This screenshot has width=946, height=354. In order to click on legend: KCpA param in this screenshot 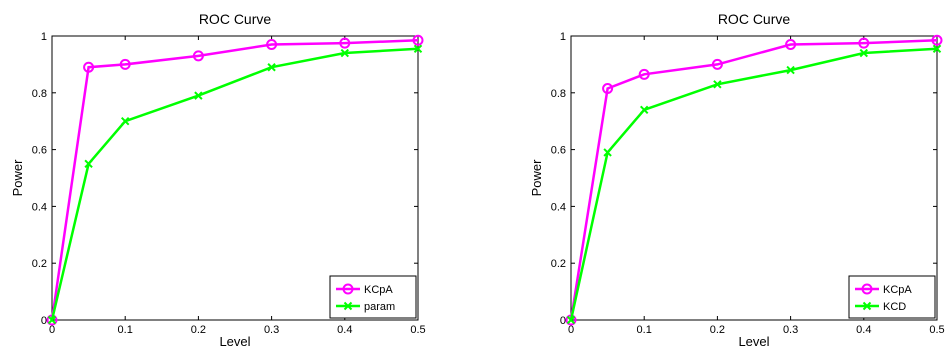, I will do `click(373, 297)`.